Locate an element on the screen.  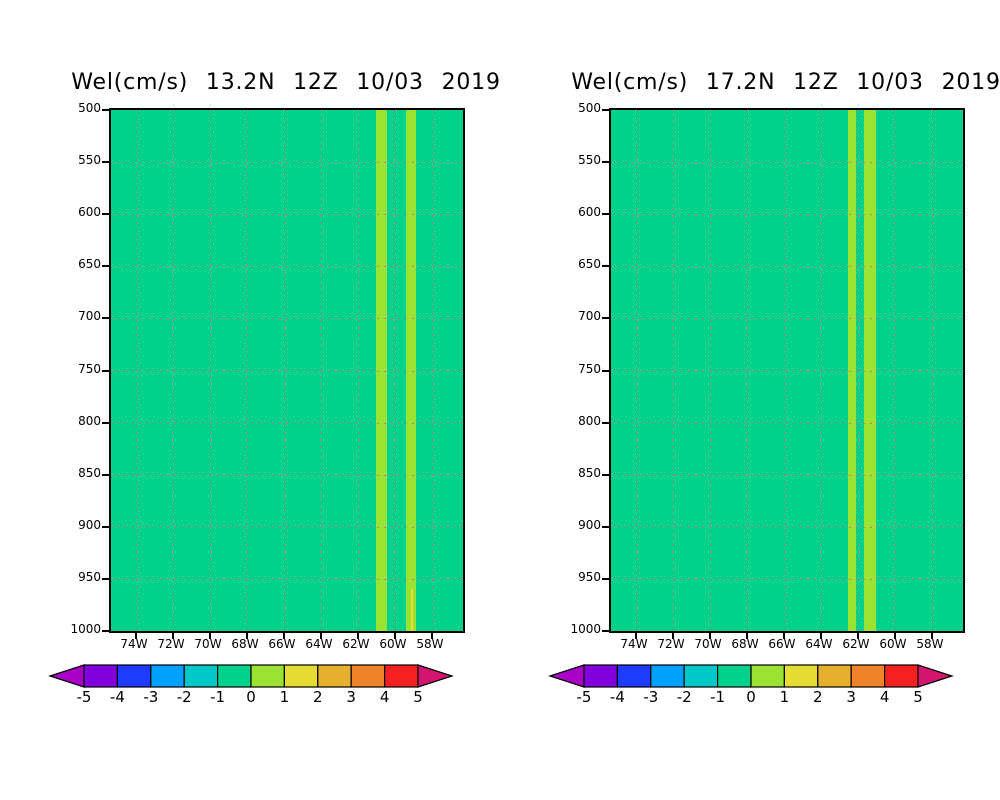
colorbar-label: 4 is located at coordinates (385, 697).